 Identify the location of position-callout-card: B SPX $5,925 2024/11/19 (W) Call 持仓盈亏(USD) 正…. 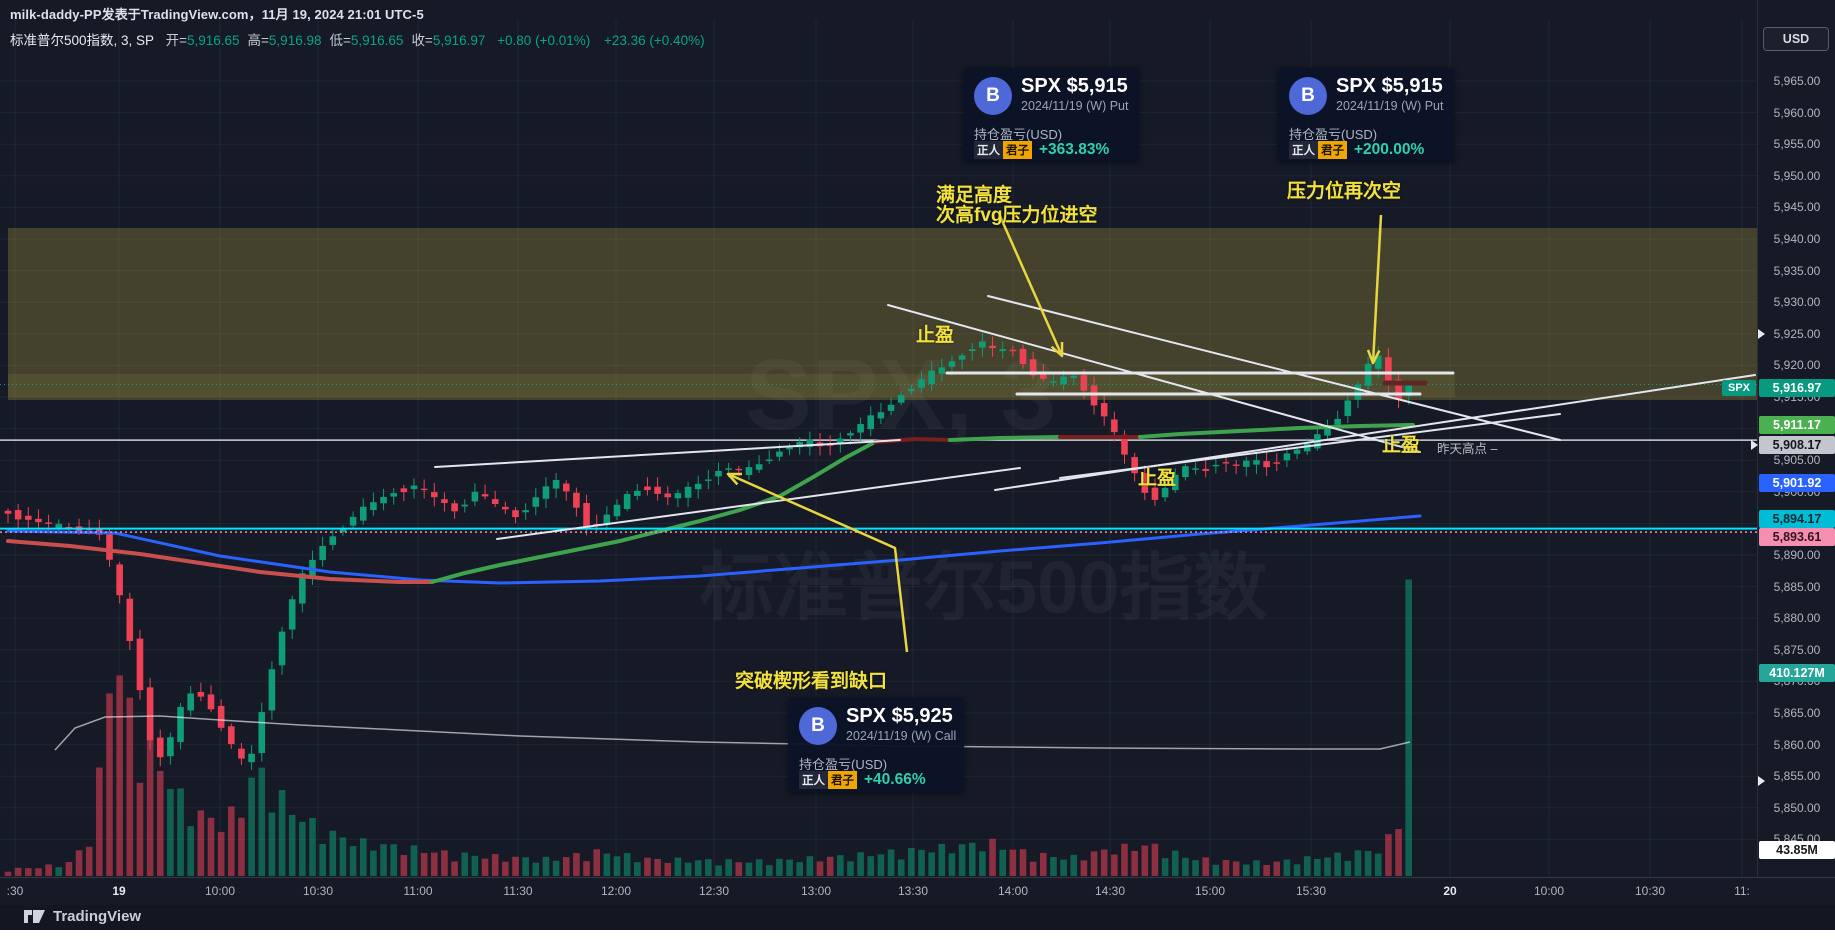
(876, 745).